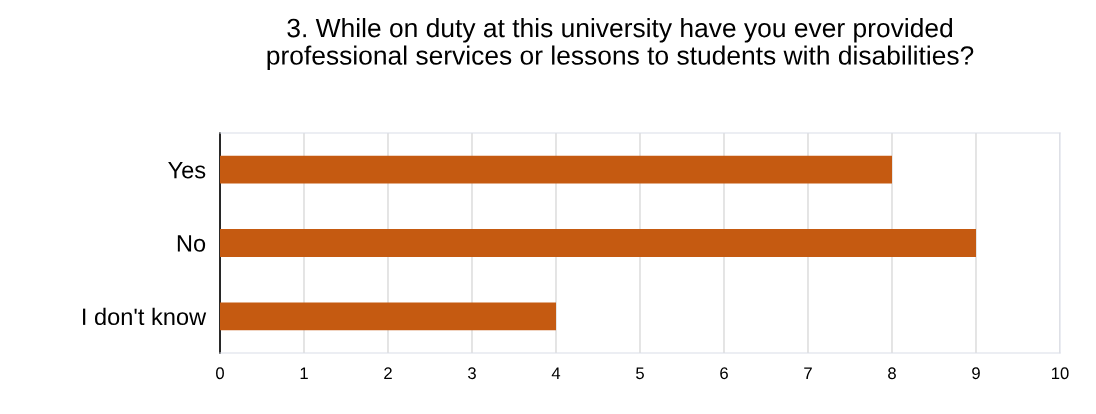 This screenshot has width=1096, height=414. Describe the element at coordinates (620, 44) in the screenshot. I see `chart-title: 3. While on duty at this university have you ever provided professional services or lessons to students with disabilities?` at that location.